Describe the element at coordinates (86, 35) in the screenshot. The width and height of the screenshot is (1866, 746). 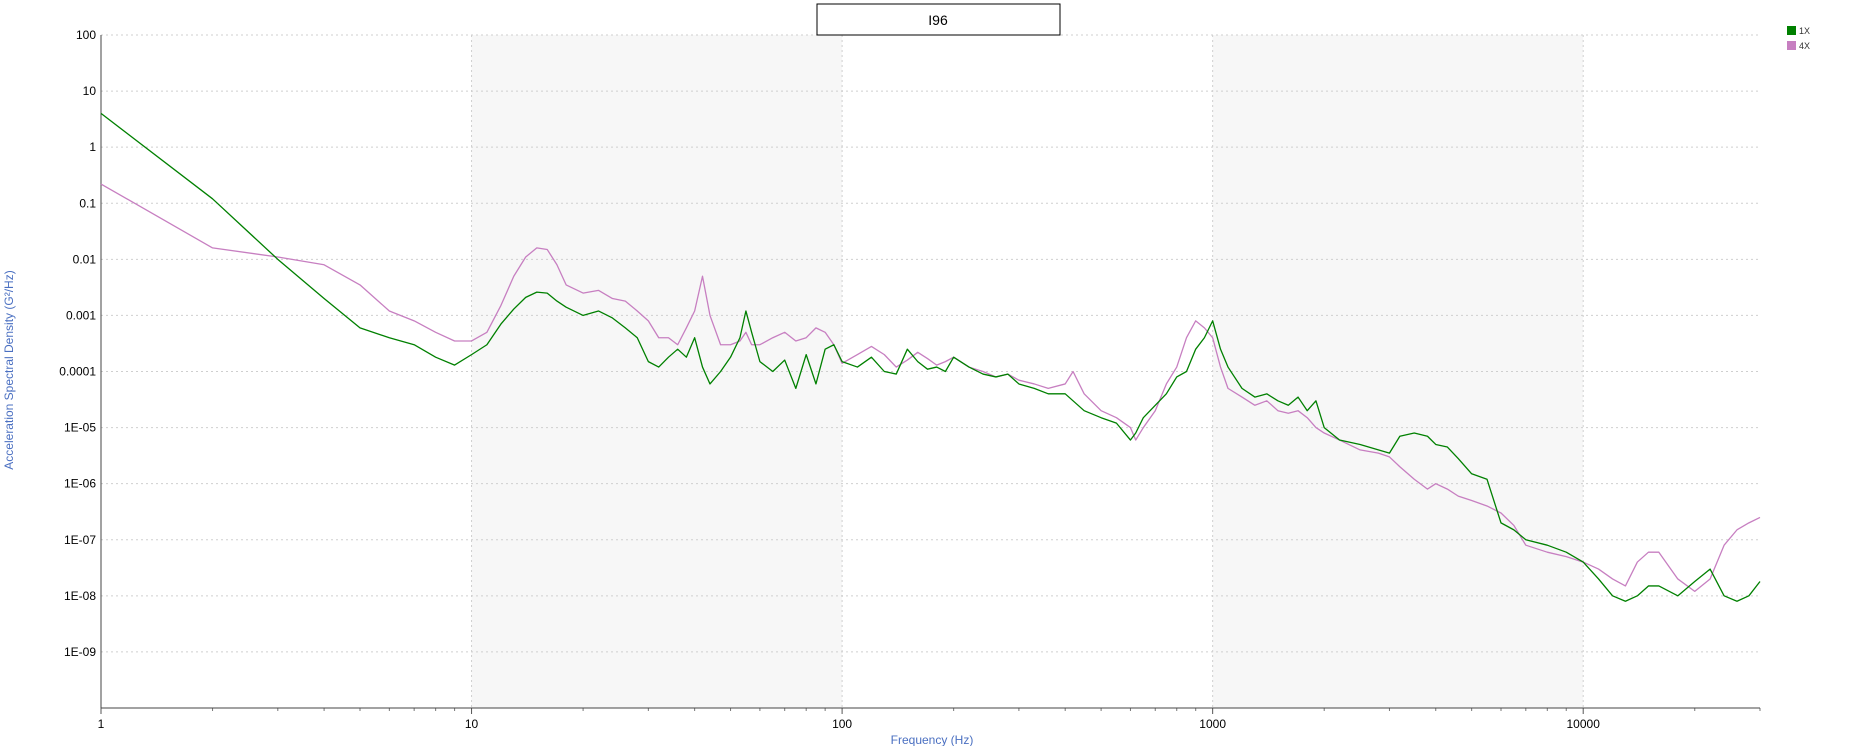
I see `y-tick-label: 100` at that location.